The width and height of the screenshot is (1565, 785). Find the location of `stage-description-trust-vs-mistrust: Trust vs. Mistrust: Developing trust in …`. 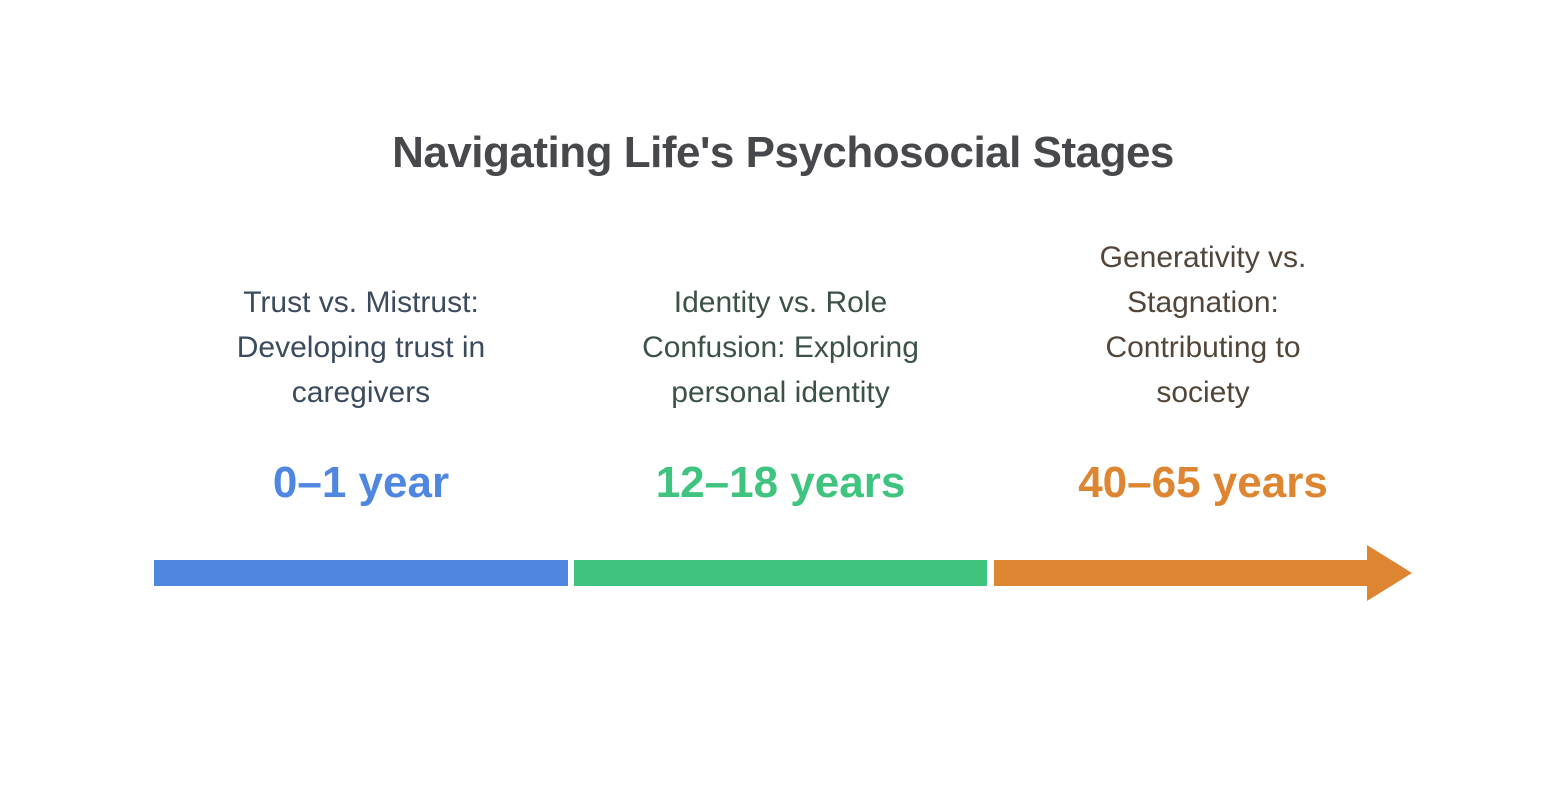

stage-description-trust-vs-mistrust: Trust vs. Mistrust: Developing trust in … is located at coordinates (361, 347).